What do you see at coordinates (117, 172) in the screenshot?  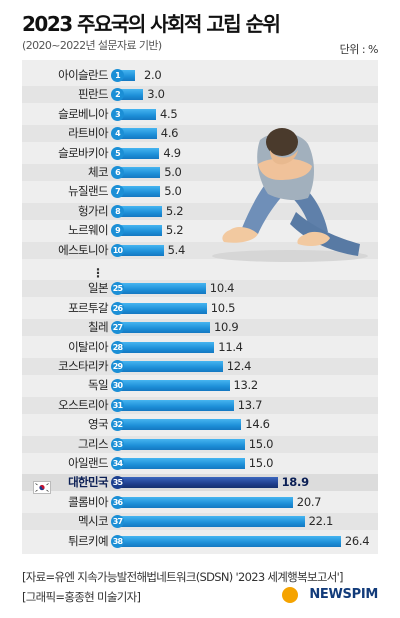 I see `rank-badge: 6` at bounding box center [117, 172].